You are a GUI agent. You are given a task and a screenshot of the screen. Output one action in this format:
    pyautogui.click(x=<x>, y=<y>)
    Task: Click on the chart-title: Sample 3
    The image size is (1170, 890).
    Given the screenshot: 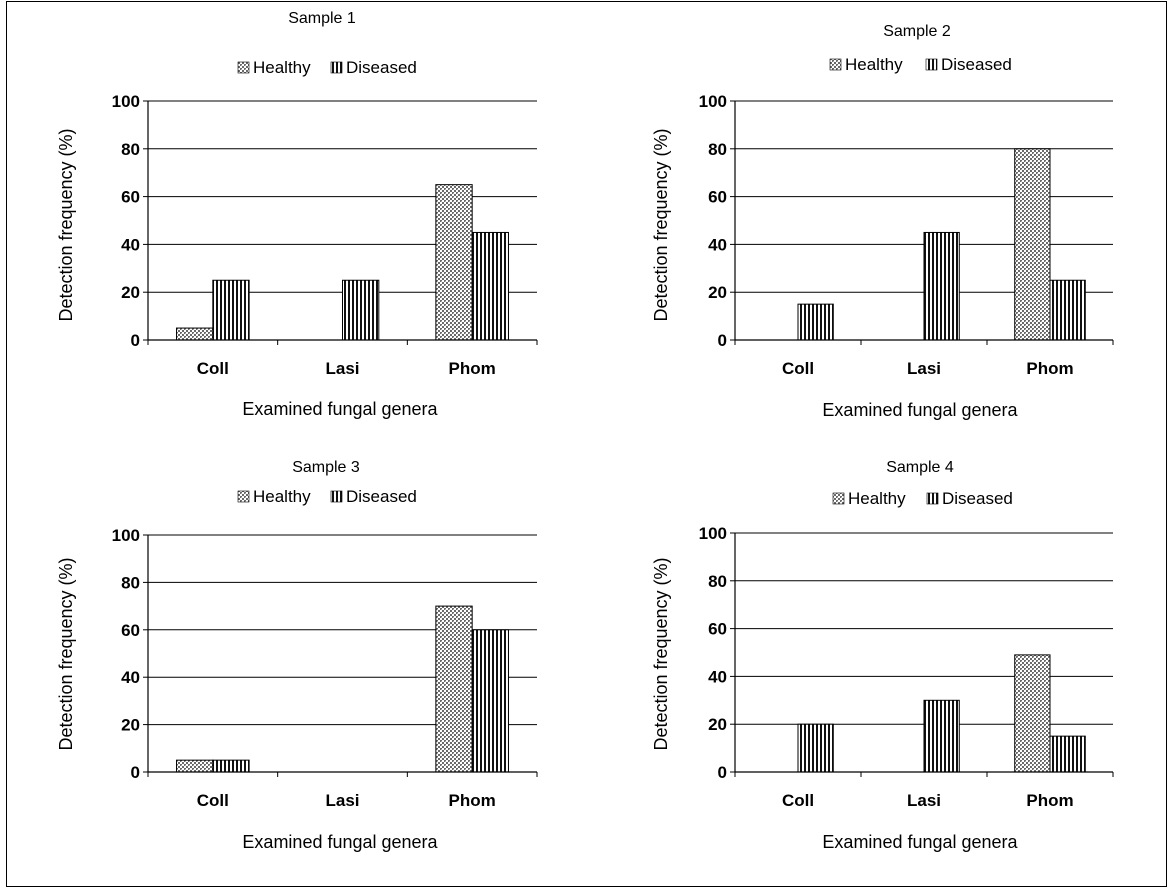 What is the action you would take?
    pyautogui.click(x=326, y=467)
    